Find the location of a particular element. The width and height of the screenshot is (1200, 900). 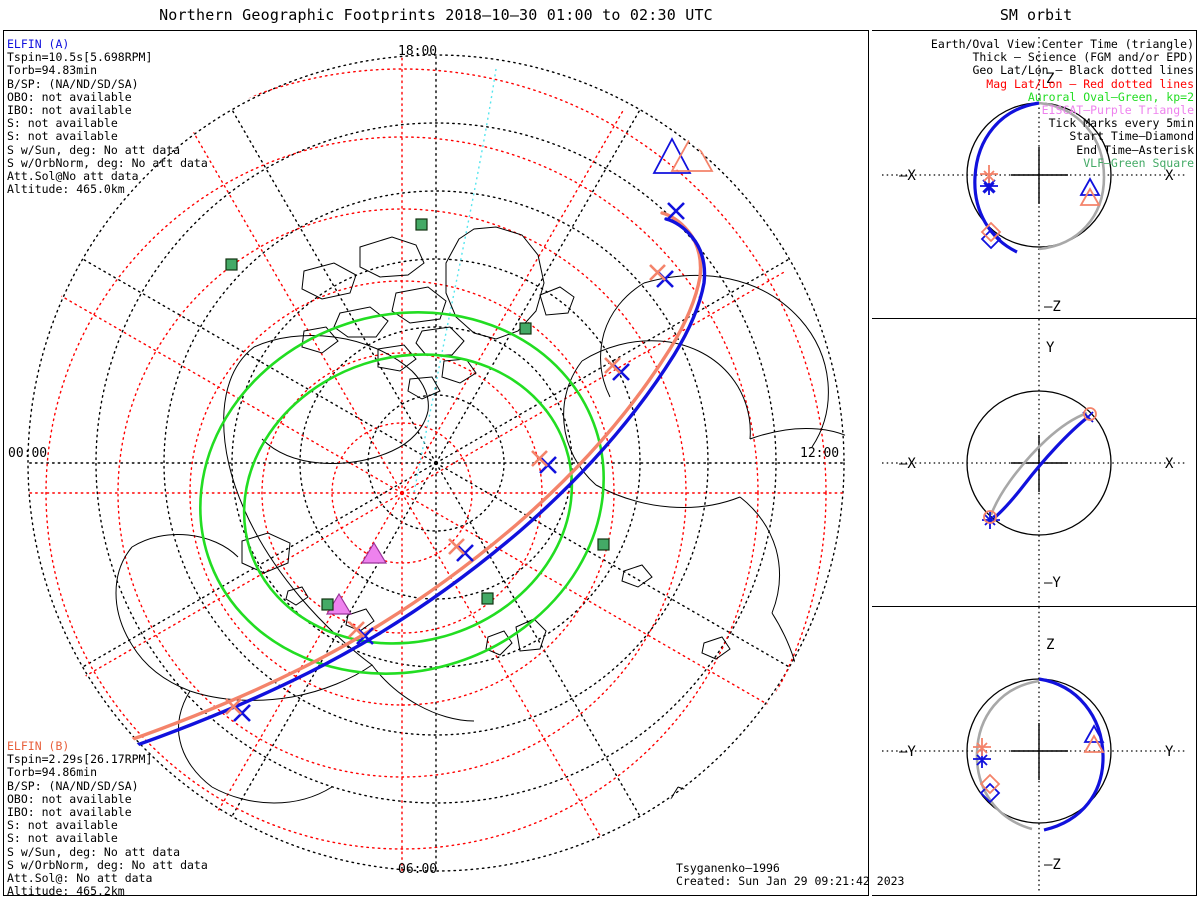

legend-item-start-time: Start Time–Diamond is located at coordinates (1131, 136).